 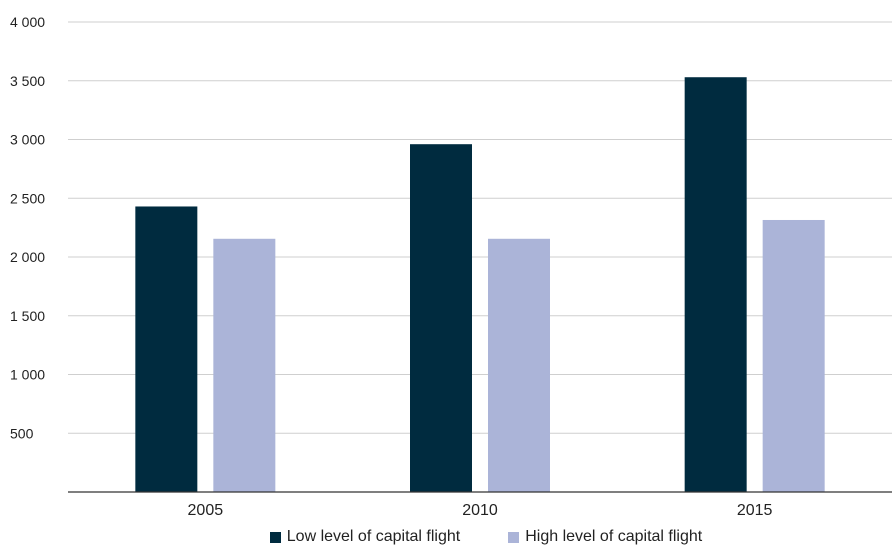 I want to click on legend-swatch-high, so click(x=514, y=537).